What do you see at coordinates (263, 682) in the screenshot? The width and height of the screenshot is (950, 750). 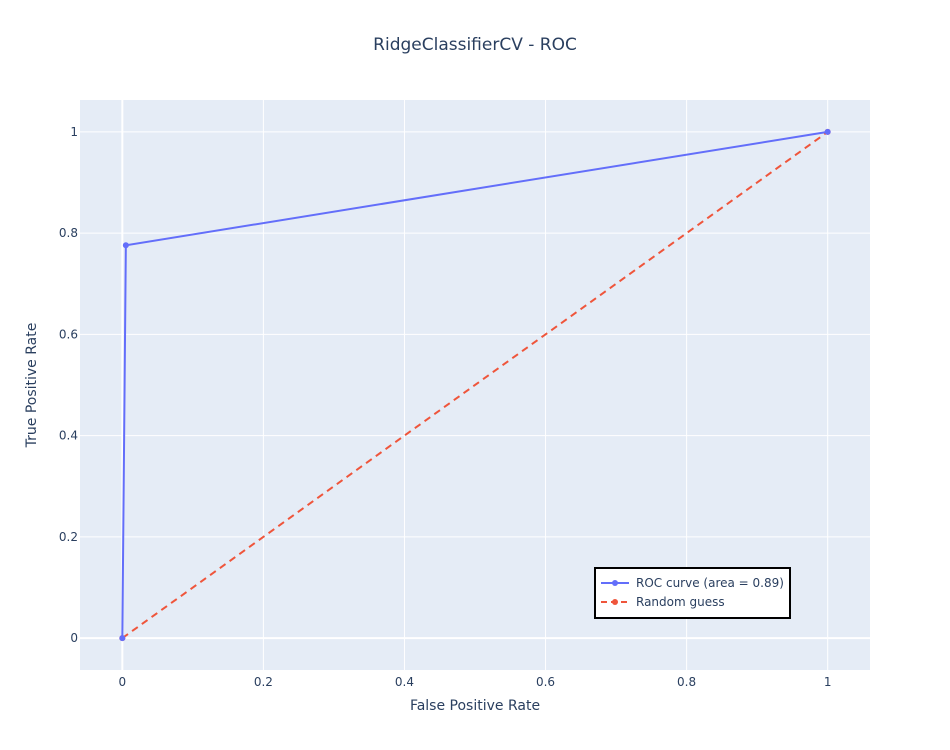 I see `x-tick-label: 0.2` at bounding box center [263, 682].